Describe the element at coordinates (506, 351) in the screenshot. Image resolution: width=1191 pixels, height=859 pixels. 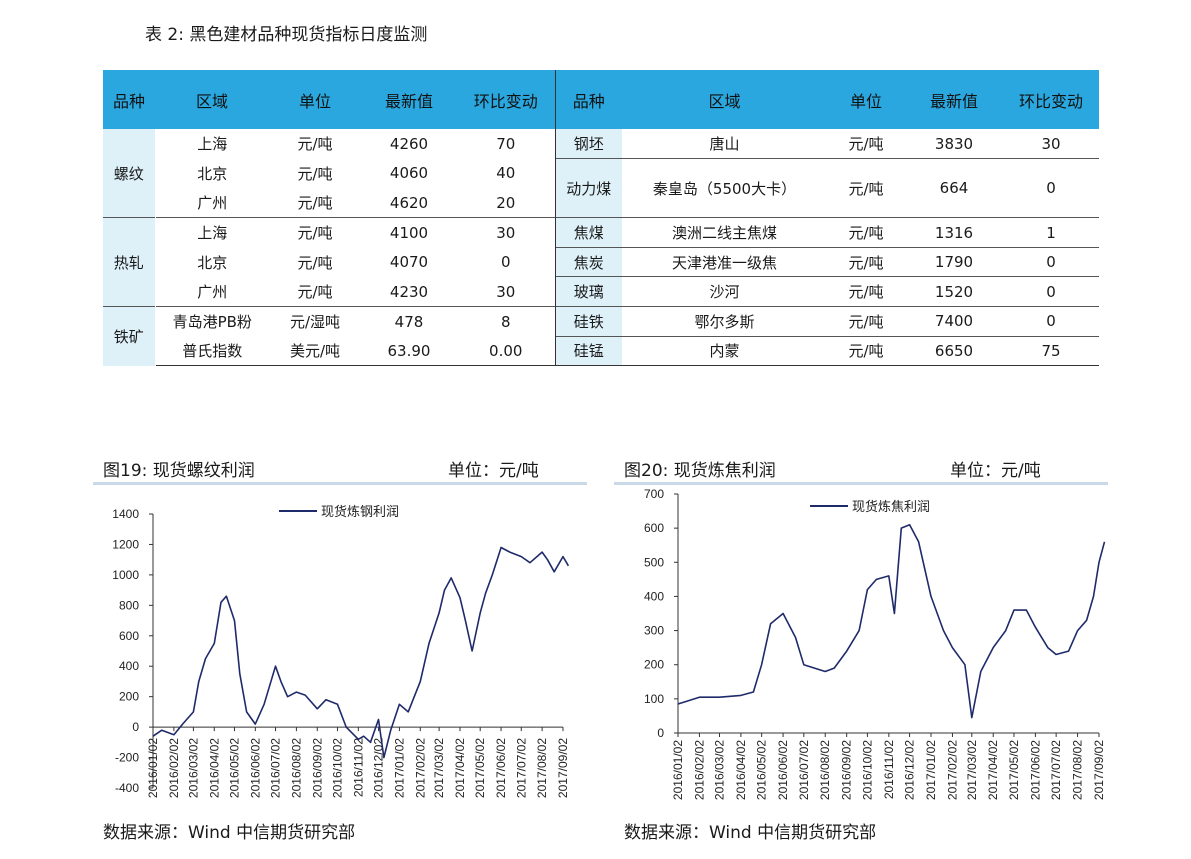
I see `change-cell: 0.00` at that location.